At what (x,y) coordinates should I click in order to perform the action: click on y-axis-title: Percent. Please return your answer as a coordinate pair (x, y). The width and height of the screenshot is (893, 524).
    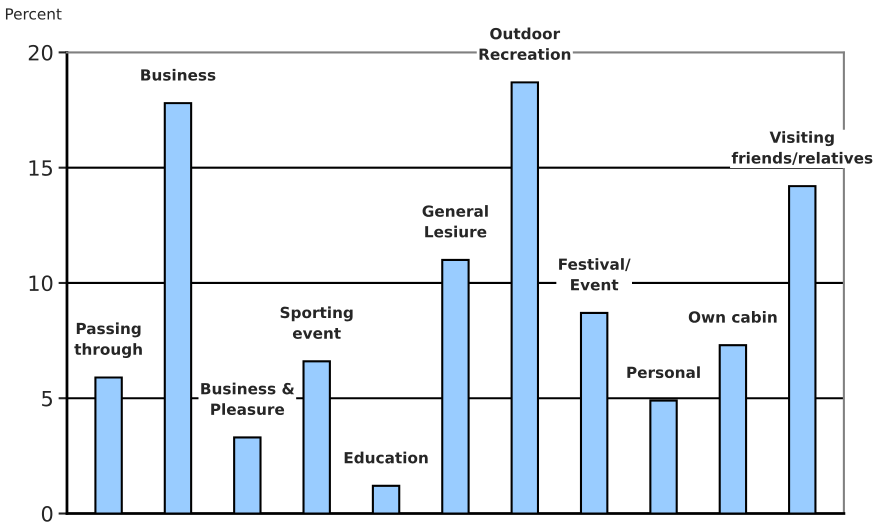
    Looking at the image, I should click on (34, 14).